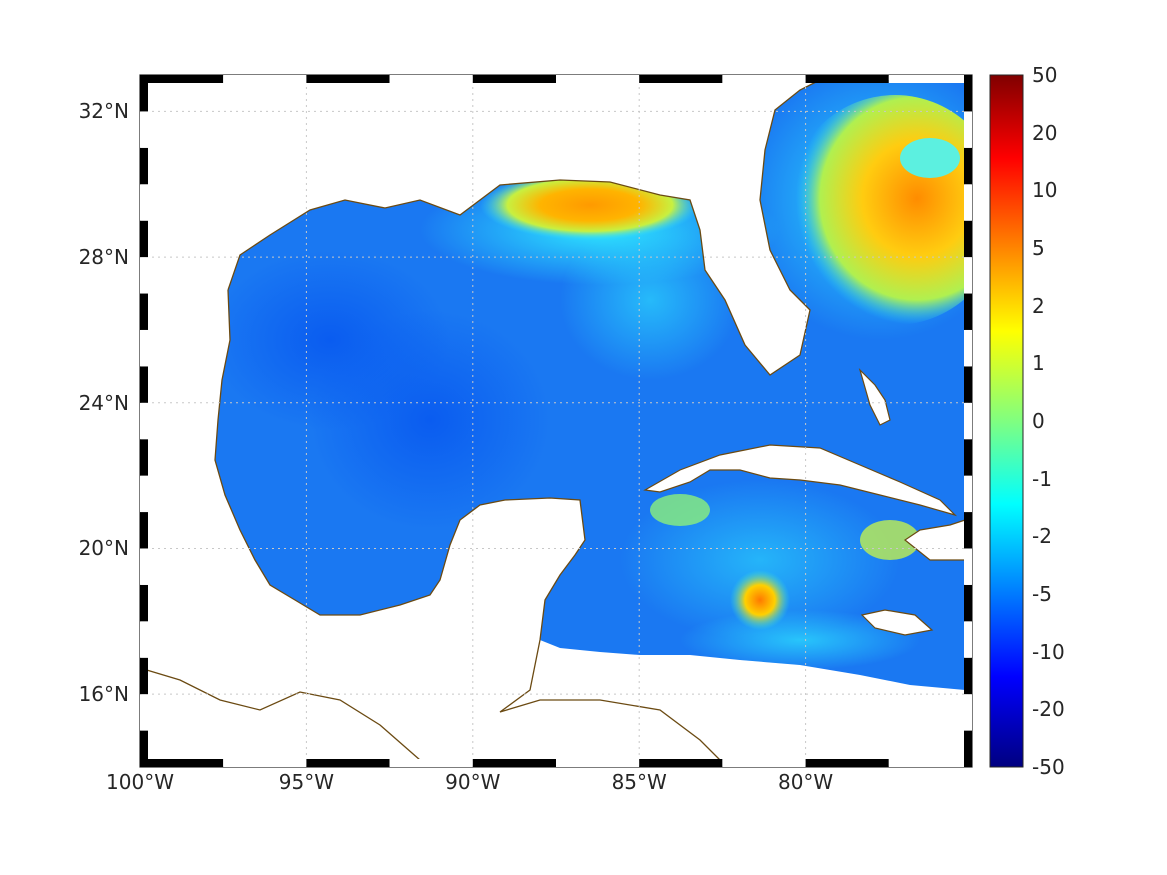 This screenshot has height=875, width=1167. I want to click on latitude-label: 24°N, so click(103, 402).